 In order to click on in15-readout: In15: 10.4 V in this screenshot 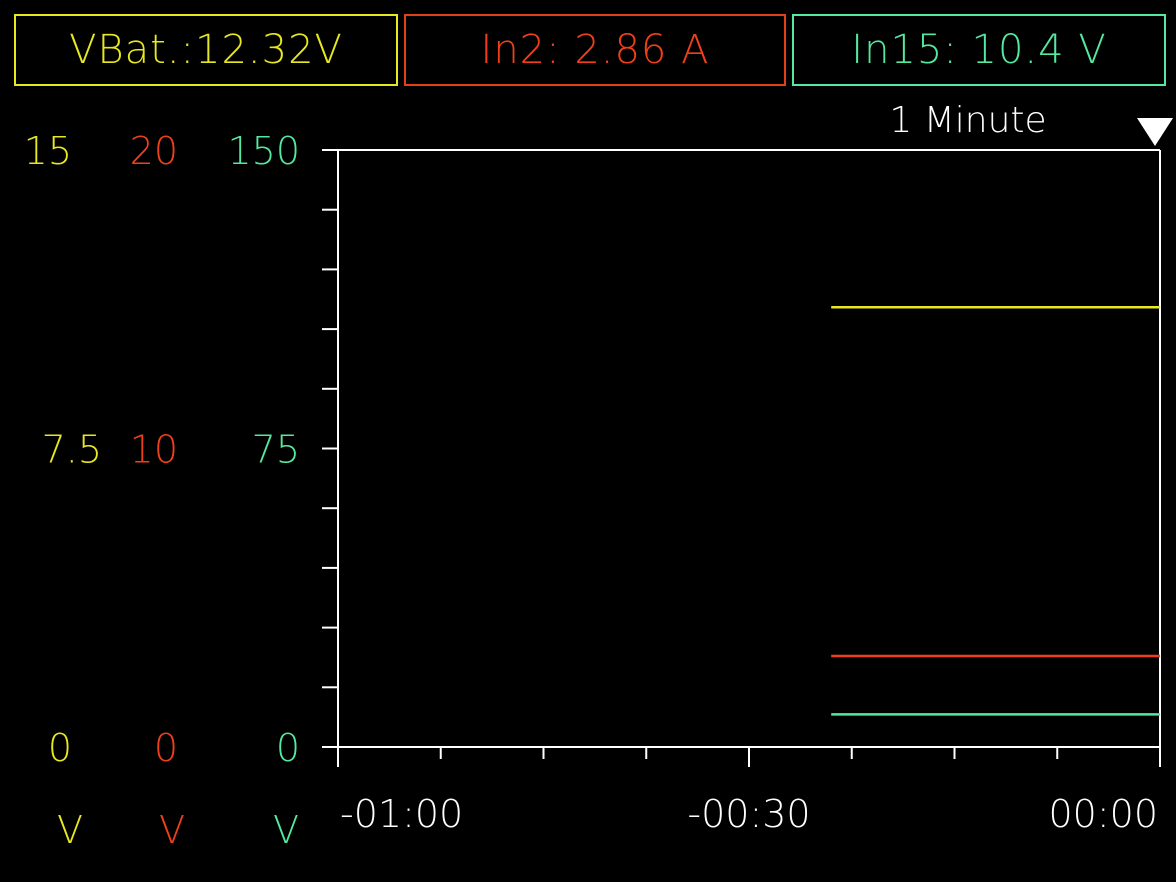, I will do `click(979, 50)`.